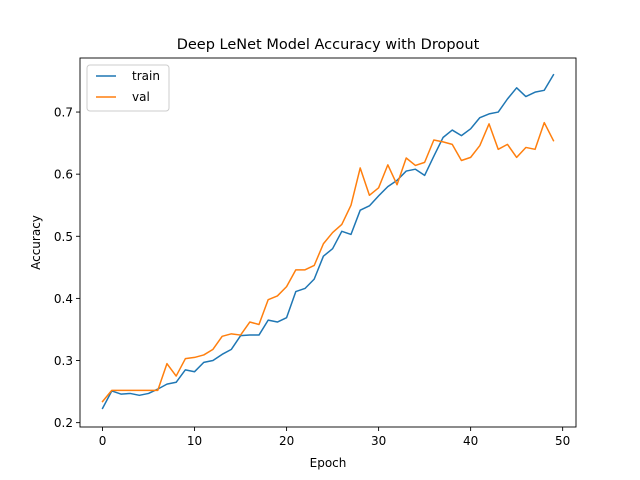 The height and width of the screenshot is (480, 640). I want to click on x-axis-label: Epoch, so click(328, 463).